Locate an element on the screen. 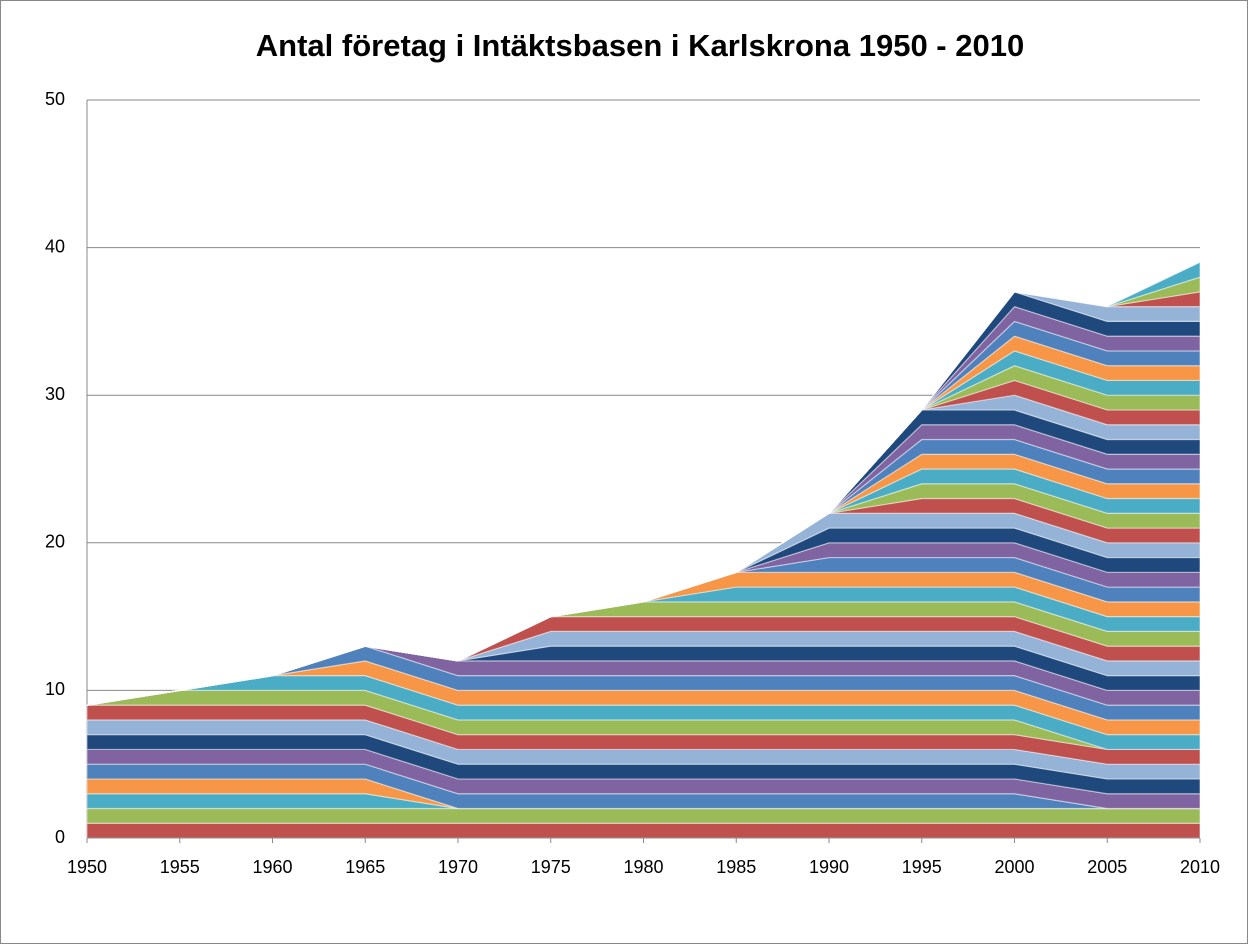 This screenshot has width=1249, height=945. x-tick-label: 1955 is located at coordinates (180, 867).